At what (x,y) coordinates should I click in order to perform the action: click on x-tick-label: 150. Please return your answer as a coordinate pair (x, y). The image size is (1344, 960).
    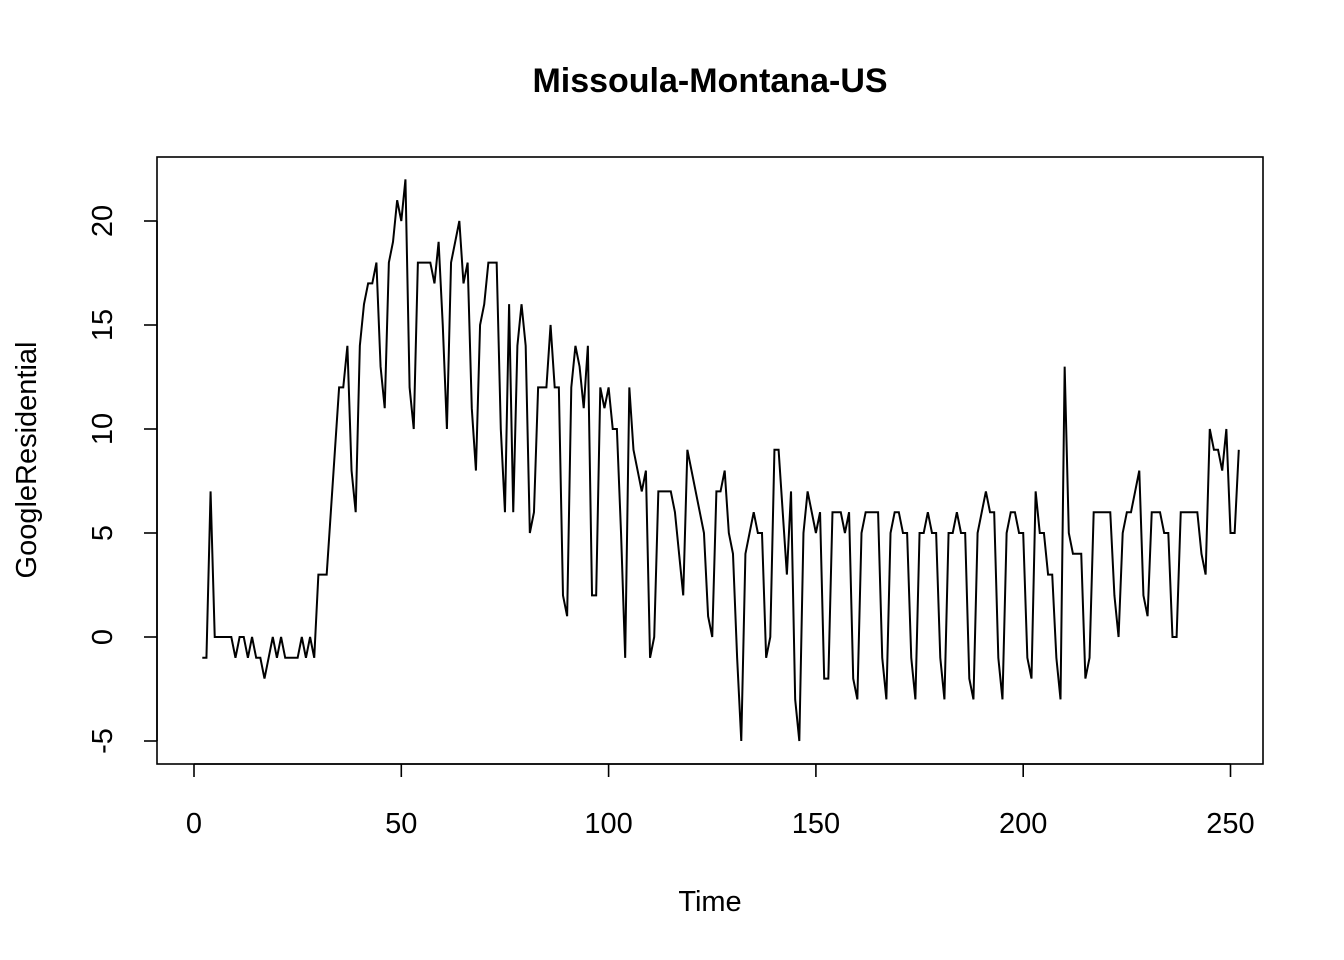
    Looking at the image, I should click on (816, 824).